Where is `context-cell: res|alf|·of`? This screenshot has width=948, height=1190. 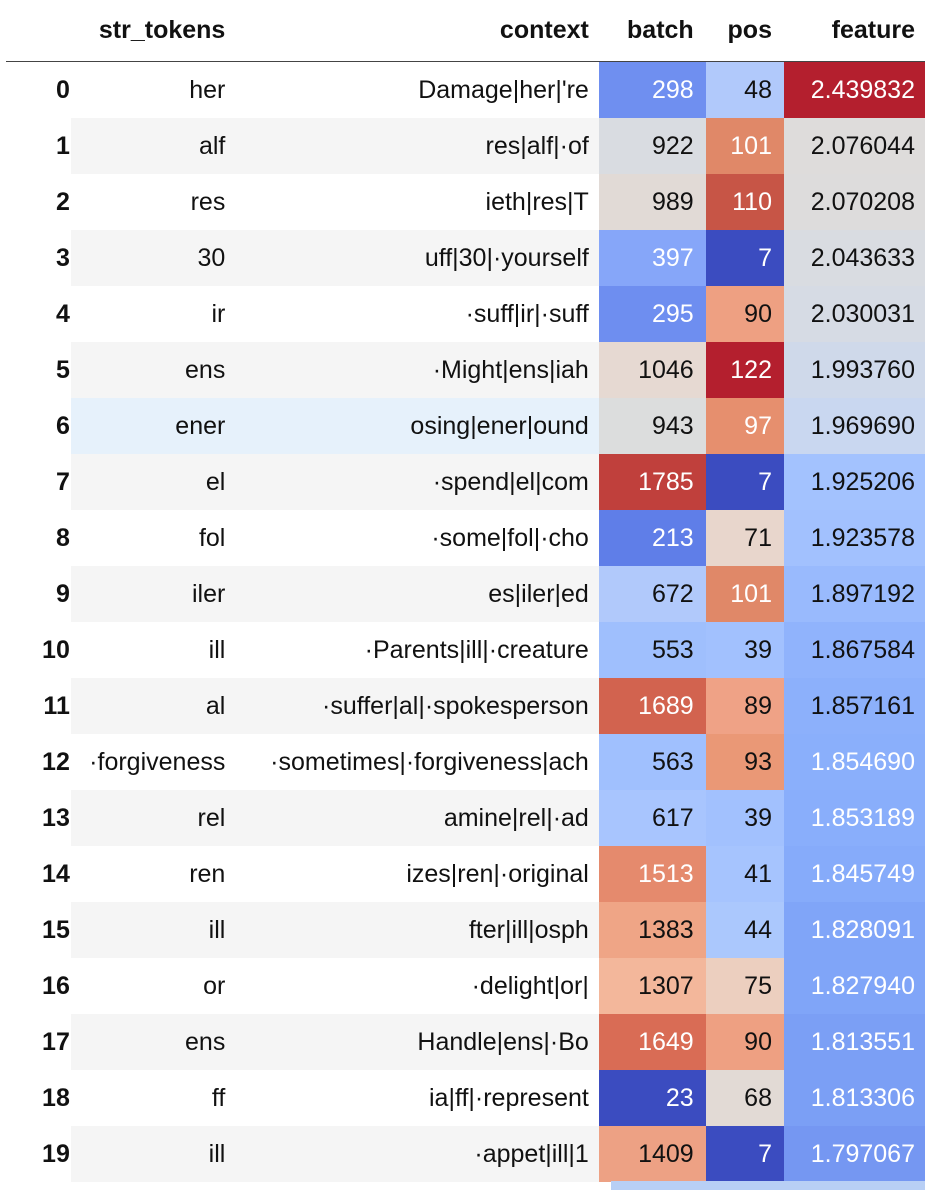 context-cell: res|alf|·of is located at coordinates (417, 146).